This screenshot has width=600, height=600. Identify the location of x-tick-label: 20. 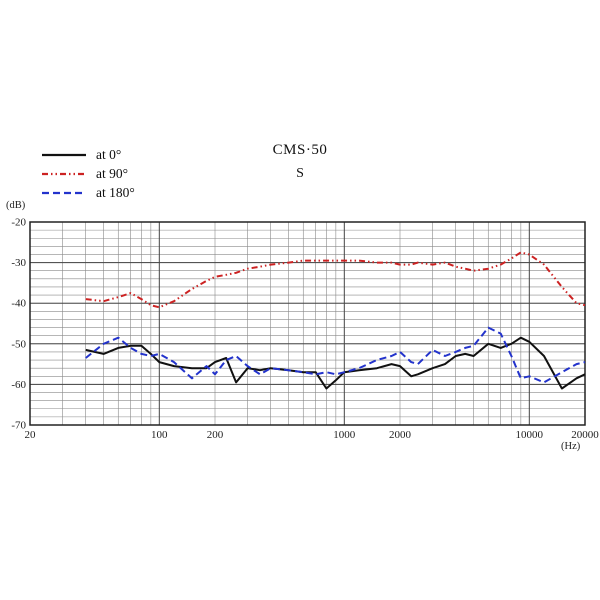
(31, 435).